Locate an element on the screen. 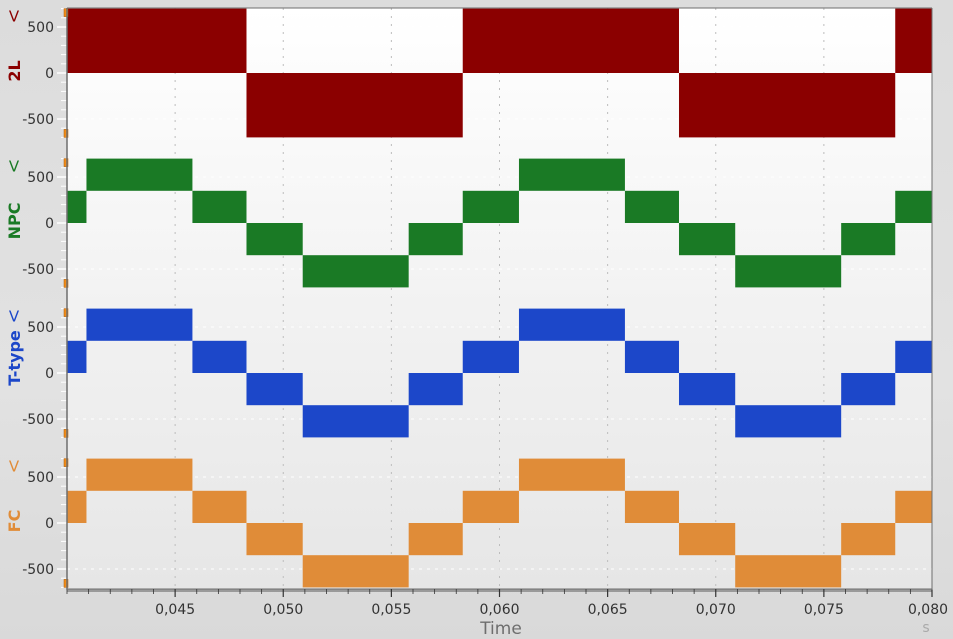 This screenshot has height=639, width=953. y-unit-label-fc: V is located at coordinates (14, 466).